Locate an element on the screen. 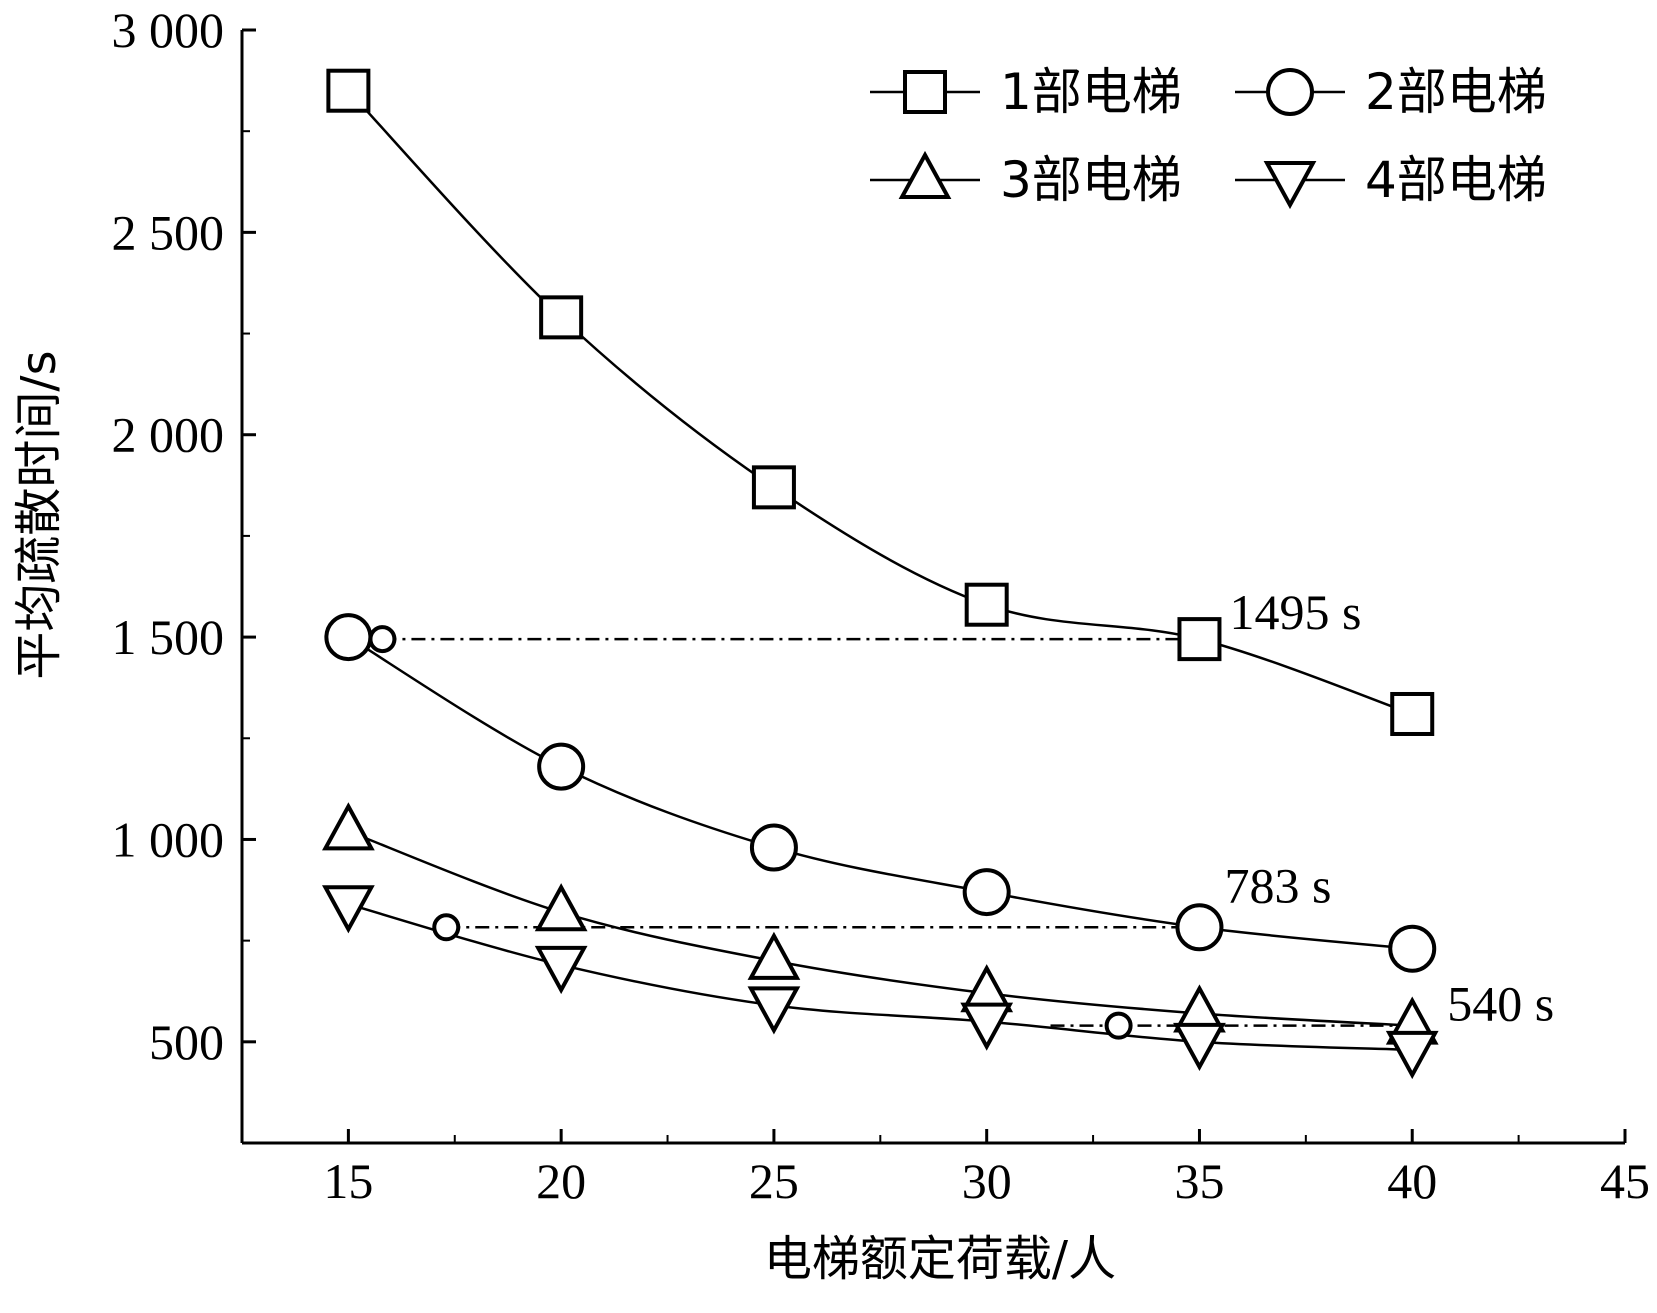  y-axis-title: 平均疏散时间/s is located at coordinates (39, 514).